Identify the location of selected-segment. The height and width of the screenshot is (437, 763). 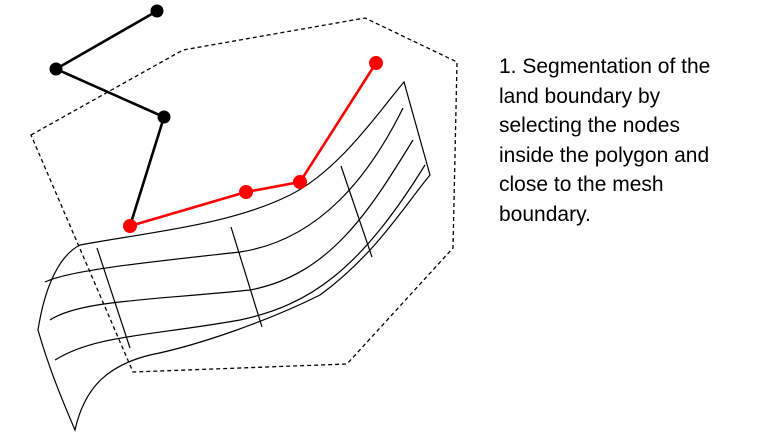
(253, 144).